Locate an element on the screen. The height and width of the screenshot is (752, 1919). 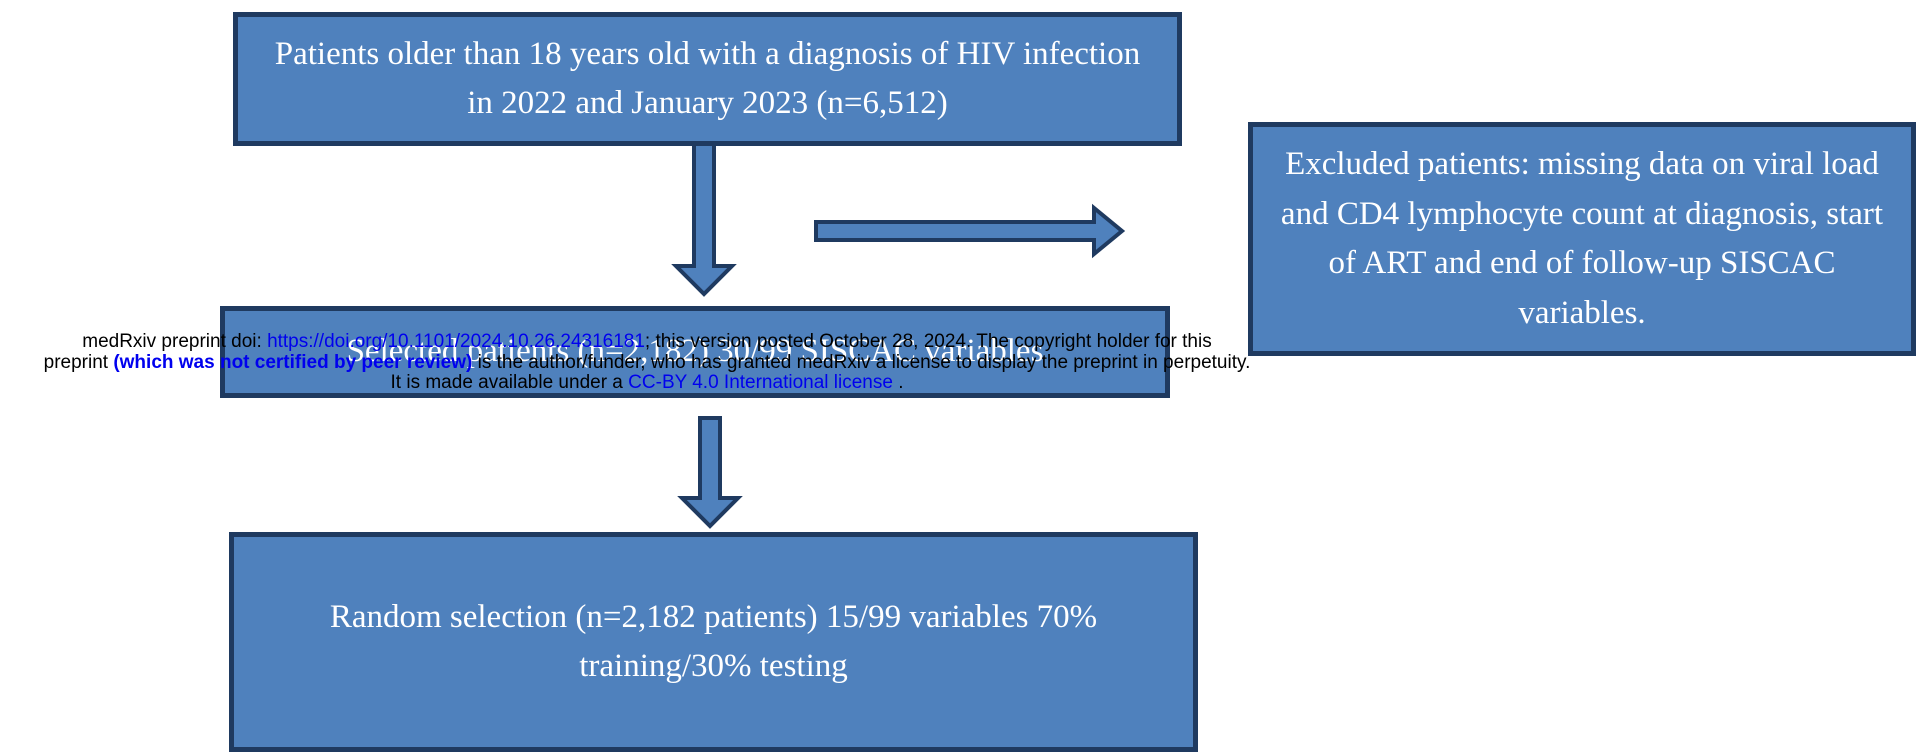
notice-emphasis: (which was not certified by peer review) is located at coordinates (293, 362).